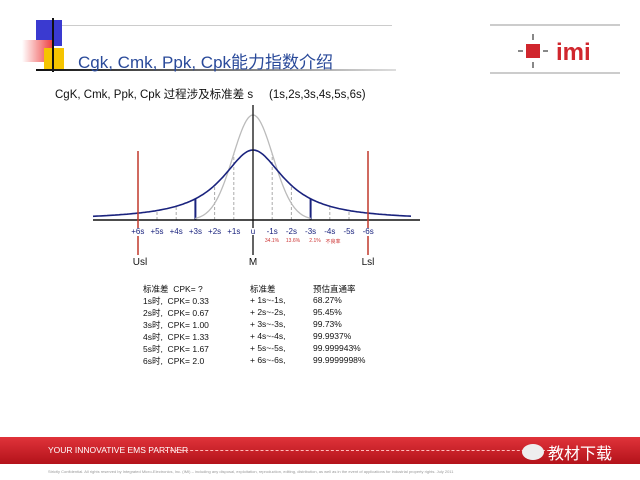 The image size is (640, 480). What do you see at coordinates (293, 241) in the screenshot?
I see `percent-label: 13.6%` at bounding box center [293, 241].